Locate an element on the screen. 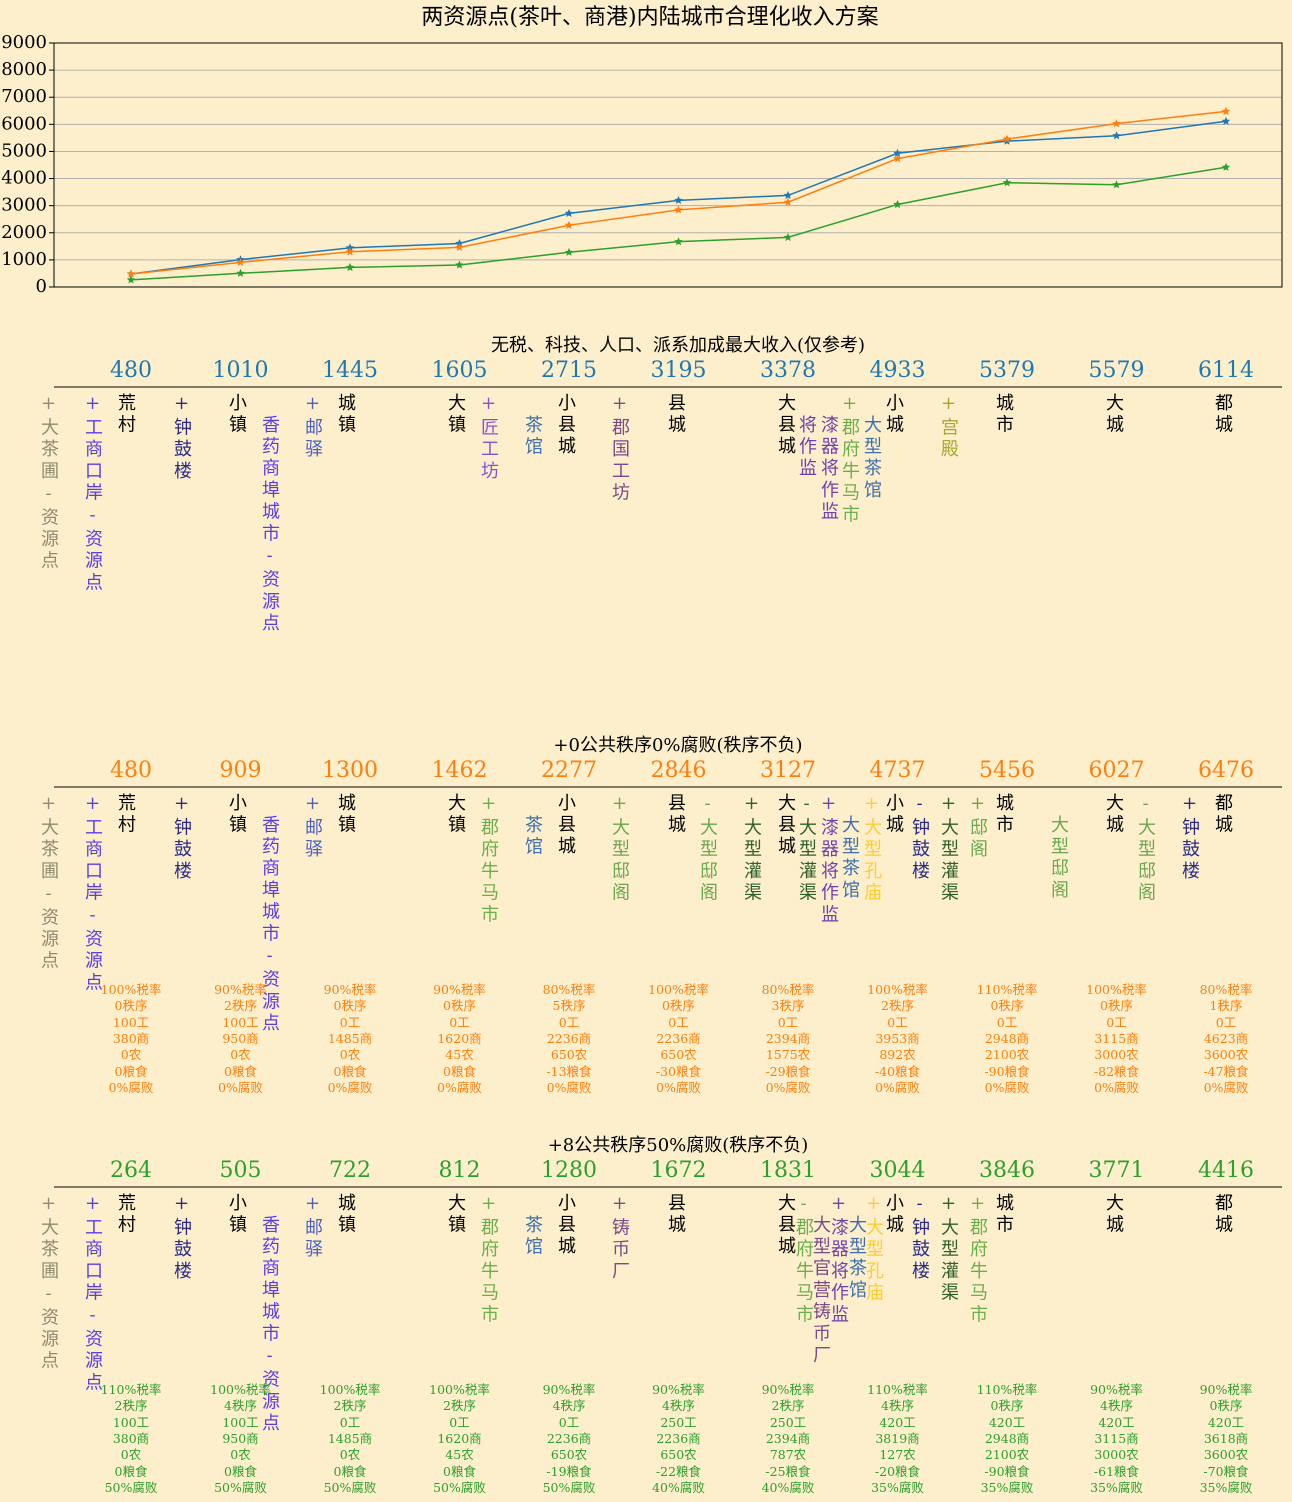 This screenshot has height=1502, width=1292. stat-line: -61粮食 is located at coordinates (1116, 1471).